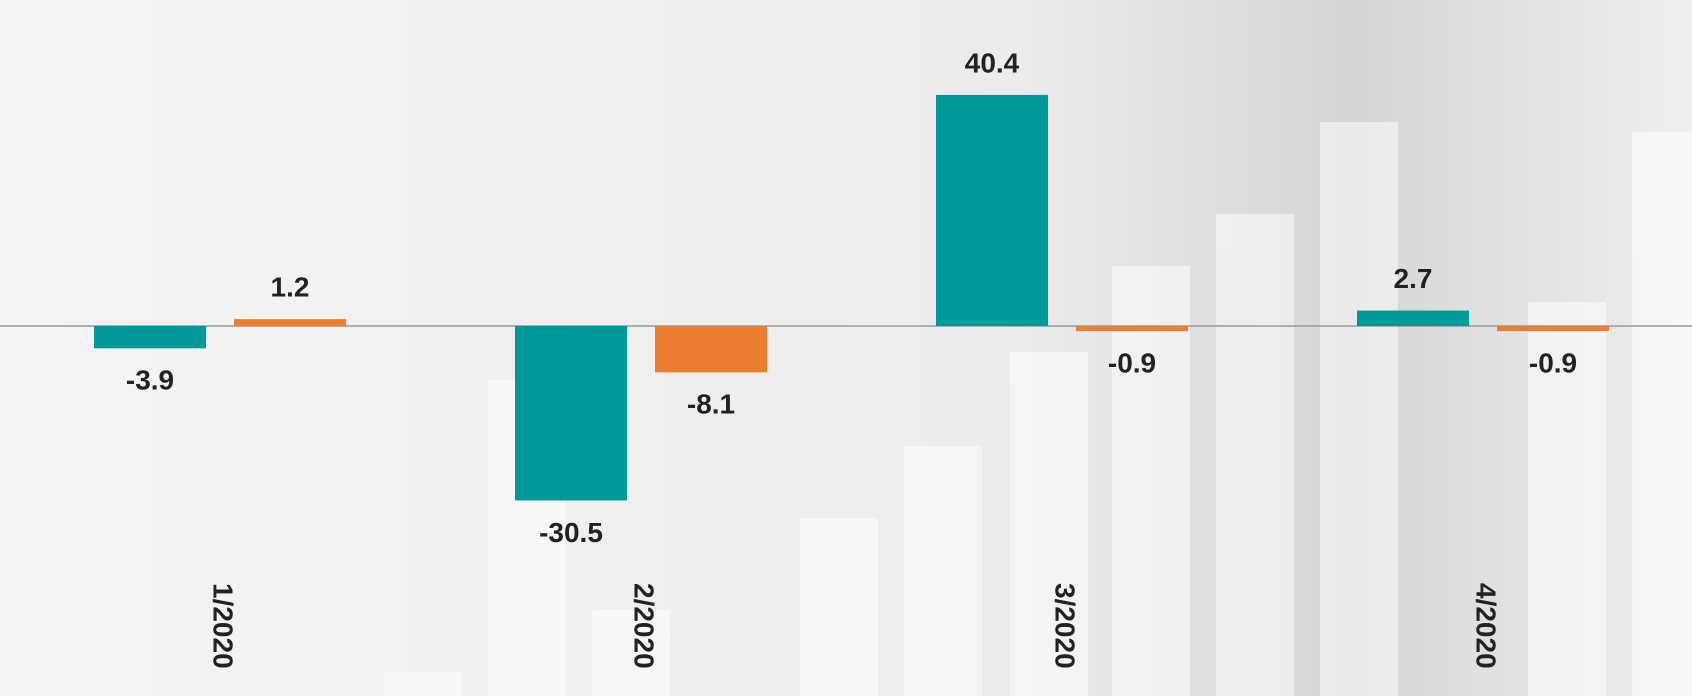 Image resolution: width=1692 pixels, height=696 pixels. Describe the element at coordinates (644, 626) in the screenshot. I see `x-tick-label: 2/2020` at that location.